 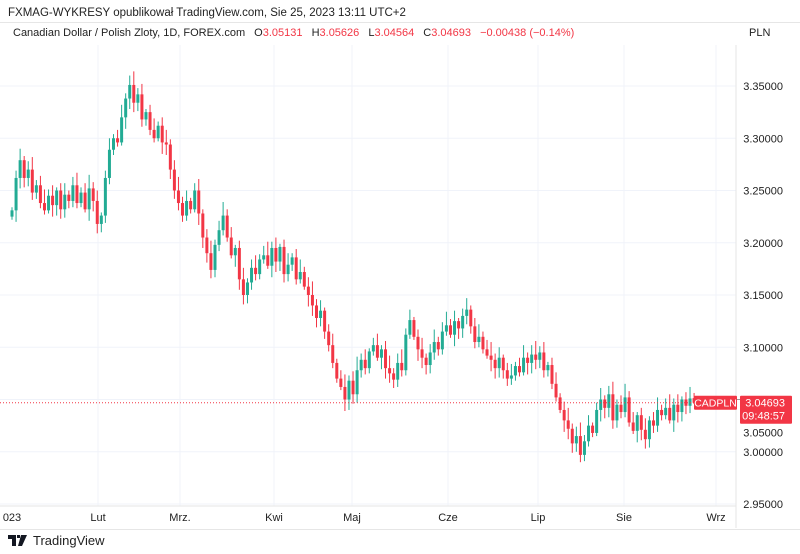 I want to click on close-value: 3.04693, so click(x=451, y=33).